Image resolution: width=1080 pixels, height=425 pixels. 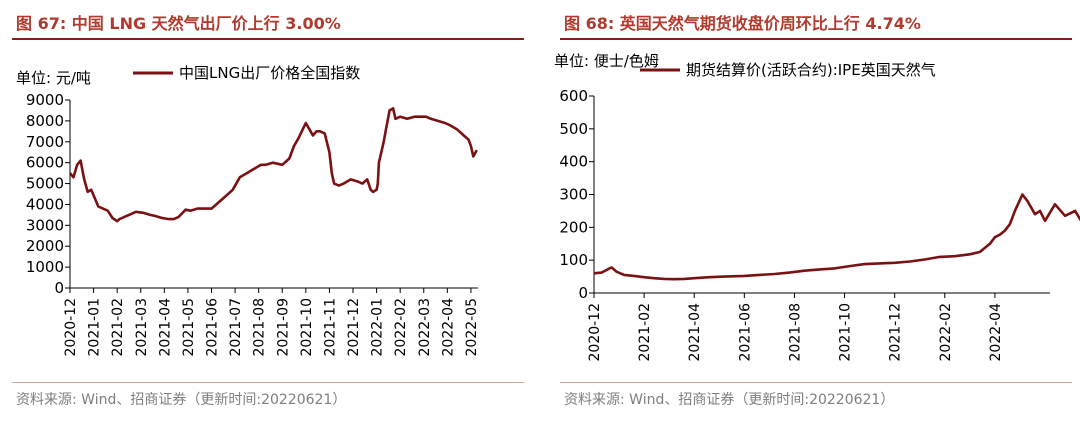 What do you see at coordinates (95, 327) in the screenshot?
I see `x-tick-label: 2021-01` at bounding box center [95, 327].